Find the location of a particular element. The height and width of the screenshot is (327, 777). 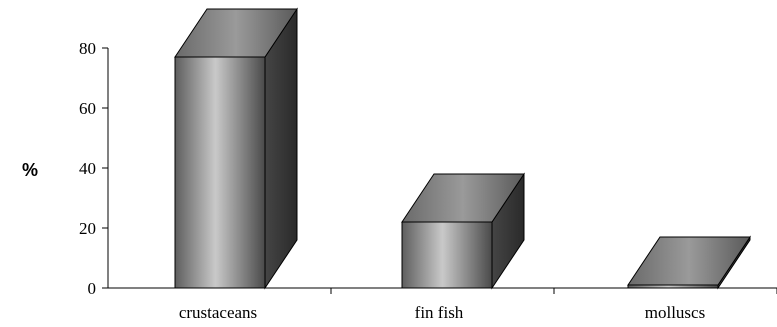

bar-fin-fish is located at coordinates (463, 231).